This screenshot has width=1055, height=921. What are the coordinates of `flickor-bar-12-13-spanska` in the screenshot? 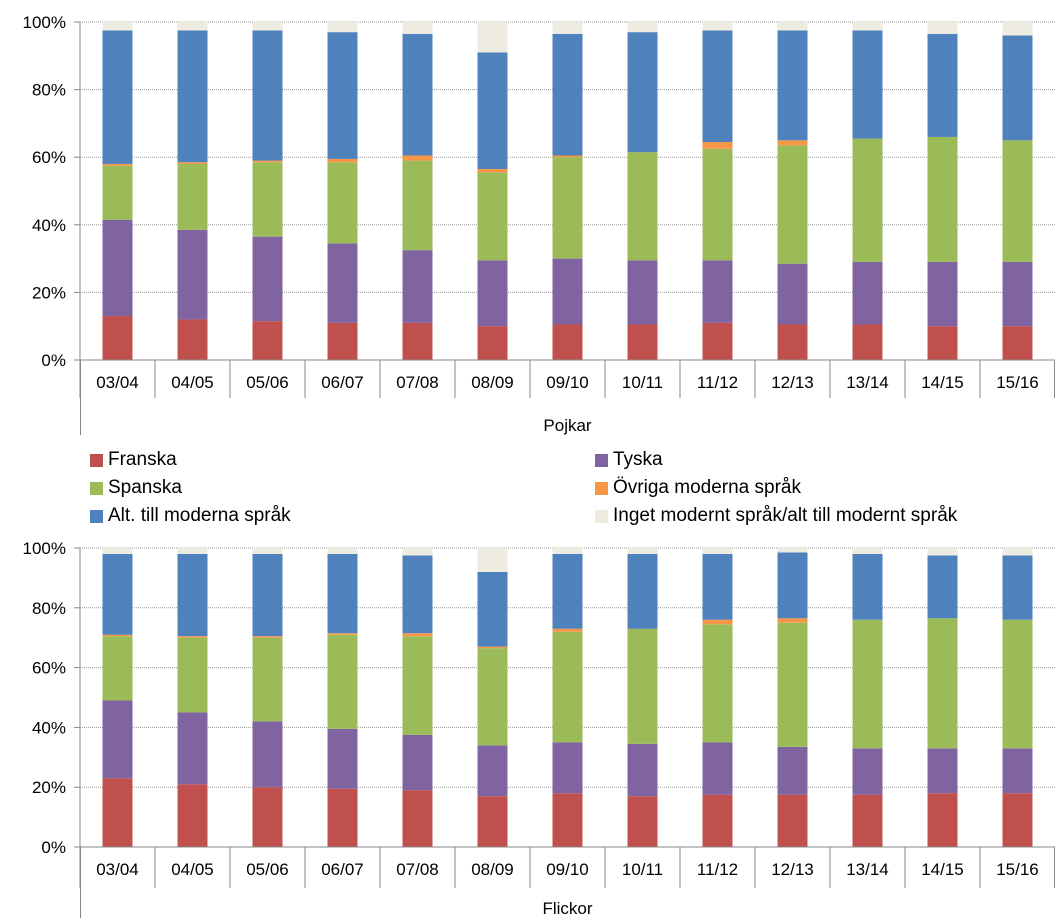 It's located at (792, 684).